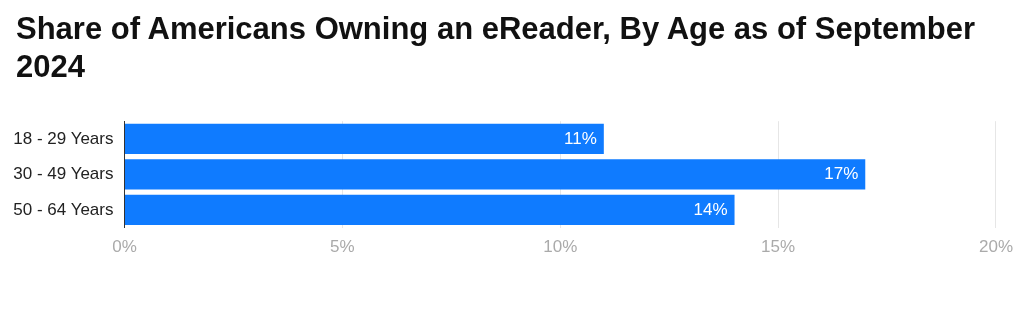  I want to click on x-tick-label: 20%, so click(995, 247).